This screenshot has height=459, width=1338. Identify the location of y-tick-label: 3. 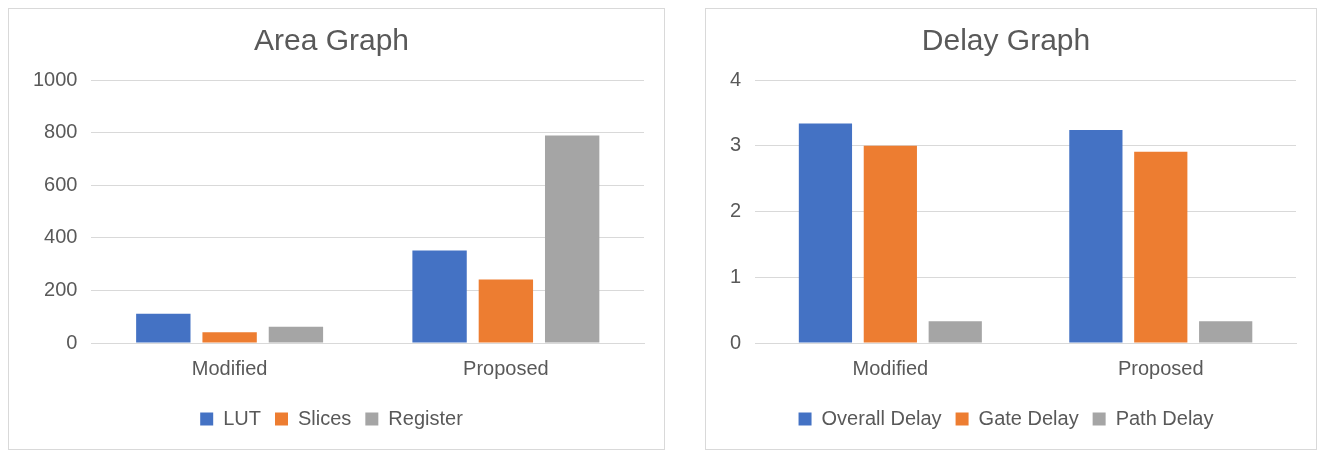
(736, 144).